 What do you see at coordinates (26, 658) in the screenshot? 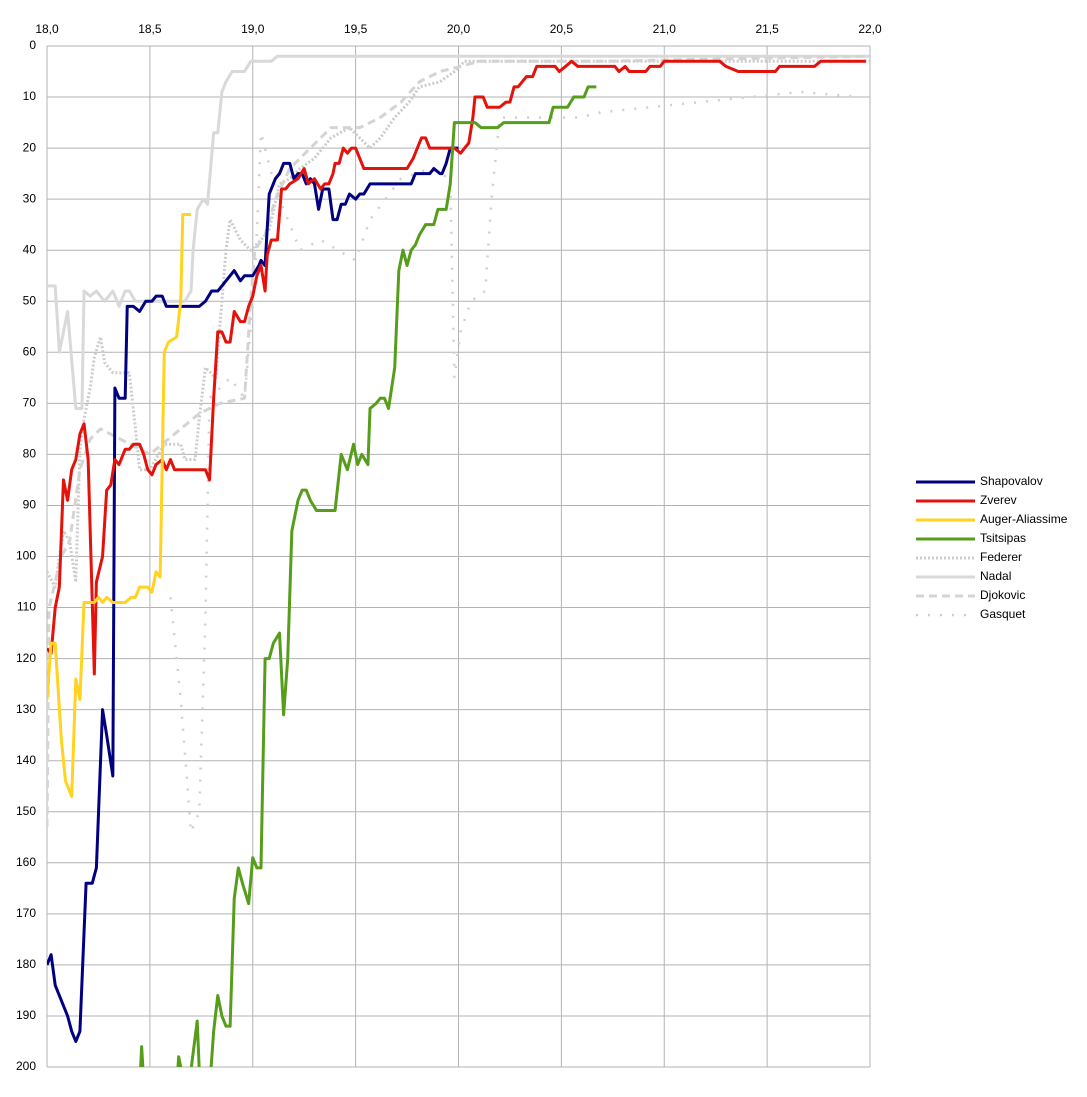
I see `y-tick-label: 120` at bounding box center [26, 658].